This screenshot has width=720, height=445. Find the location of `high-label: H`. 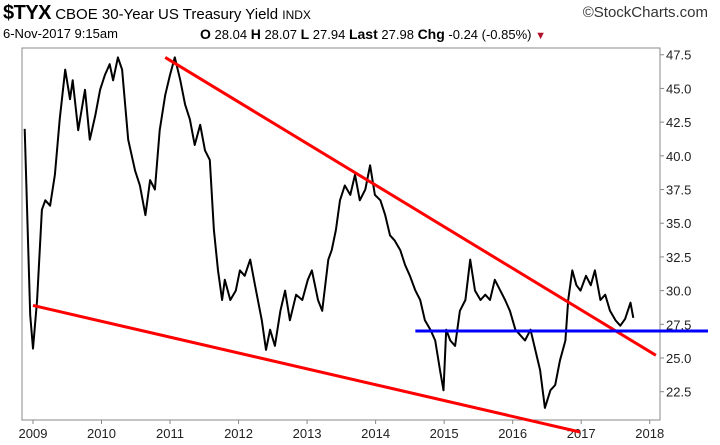

high-label: H is located at coordinates (255, 34).